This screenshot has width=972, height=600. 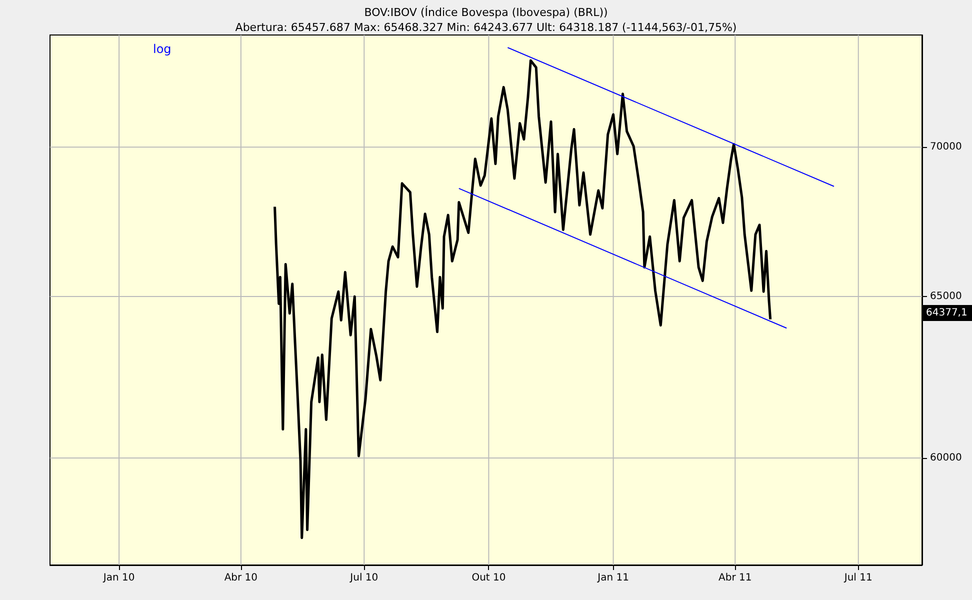 What do you see at coordinates (118, 578) in the screenshot?
I see `x-tick-label: Jan 10` at bounding box center [118, 578].